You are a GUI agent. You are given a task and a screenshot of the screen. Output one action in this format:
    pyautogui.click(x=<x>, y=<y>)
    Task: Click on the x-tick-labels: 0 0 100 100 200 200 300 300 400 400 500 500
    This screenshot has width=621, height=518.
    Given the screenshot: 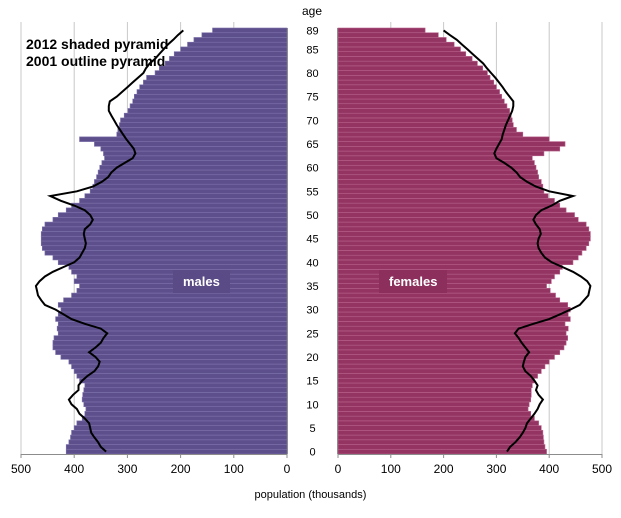 What is the action you would take?
    pyautogui.click(x=311, y=465)
    